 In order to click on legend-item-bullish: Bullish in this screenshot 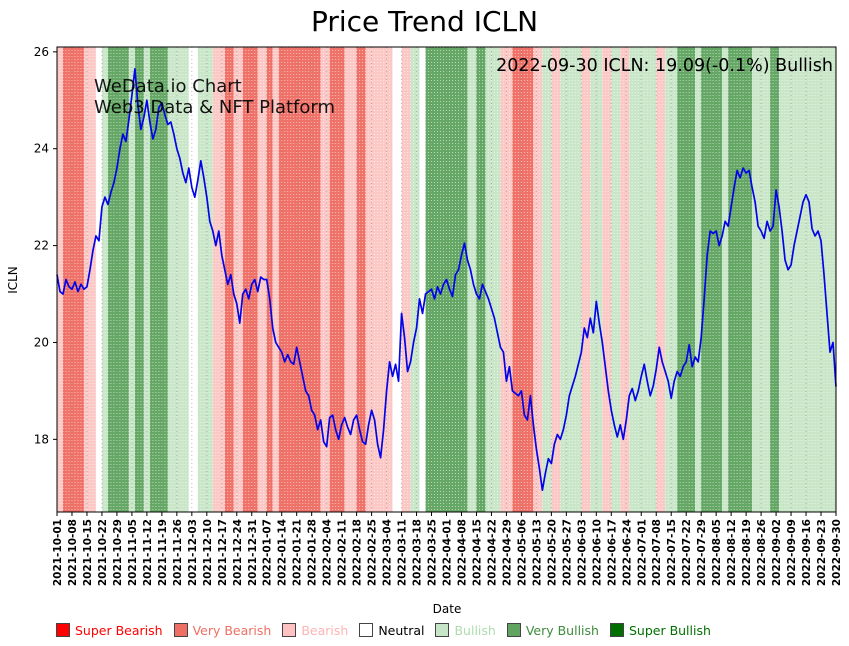, I will do `click(465, 630)`.